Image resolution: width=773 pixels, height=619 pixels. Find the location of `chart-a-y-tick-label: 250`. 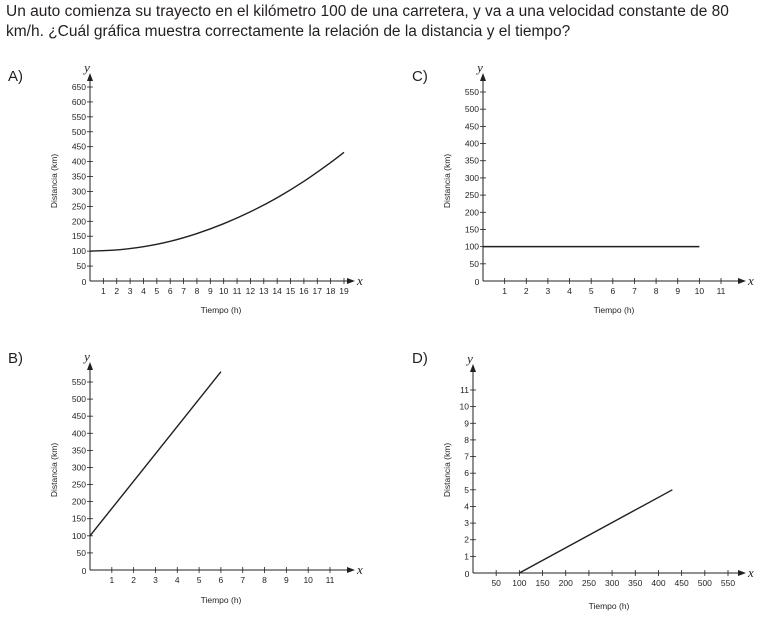

chart-a-y-tick-label: 250 is located at coordinates (79, 206).